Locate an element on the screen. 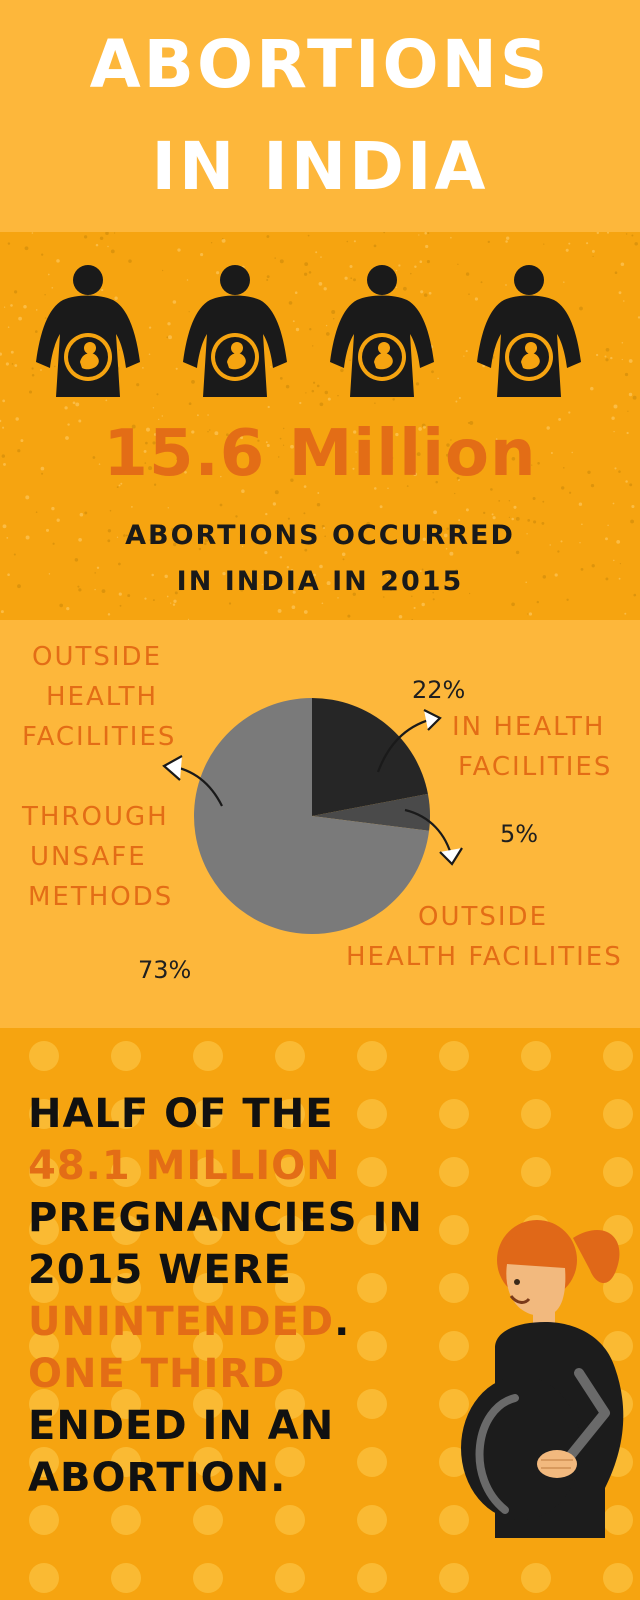  left-label-top-2: HEALTH is located at coordinates (102, 697).